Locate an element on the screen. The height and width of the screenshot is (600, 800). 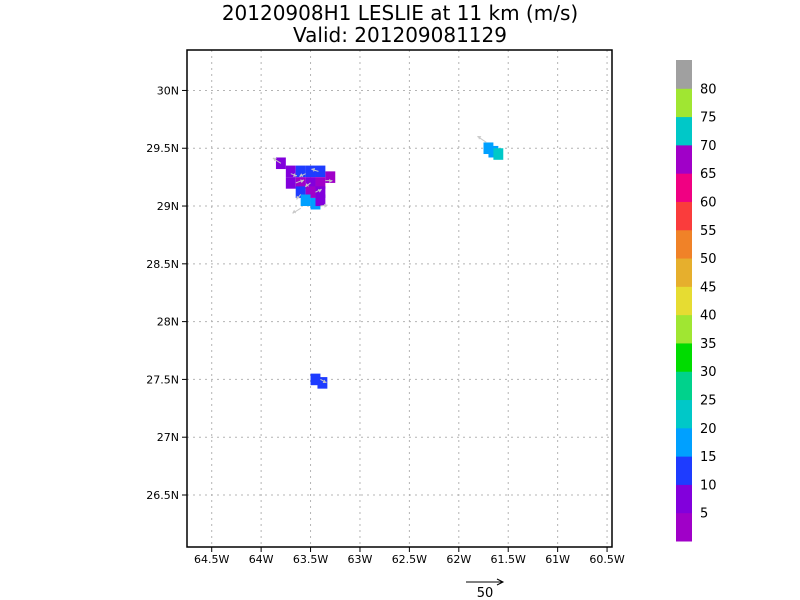
reference-vector: 50 is located at coordinates (485, 589).